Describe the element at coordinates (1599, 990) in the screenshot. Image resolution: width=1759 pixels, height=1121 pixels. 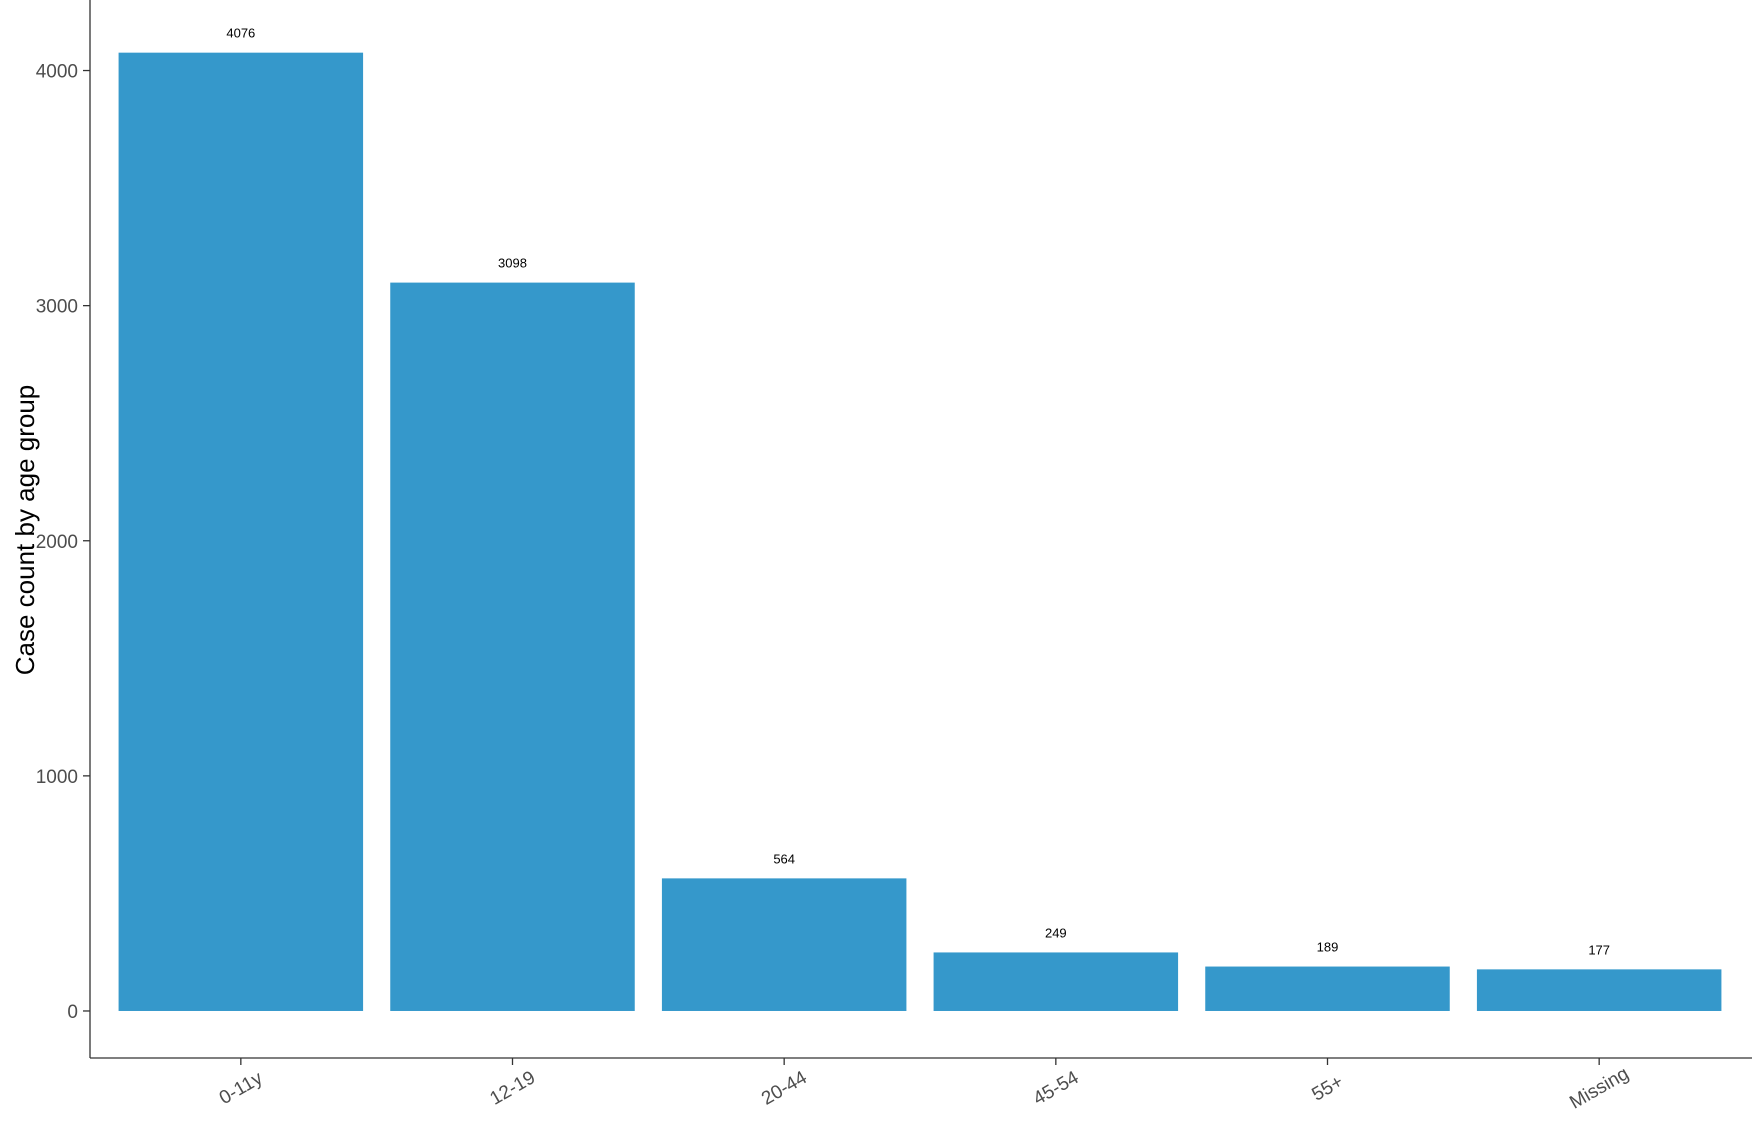
I see `bar-missing` at that location.